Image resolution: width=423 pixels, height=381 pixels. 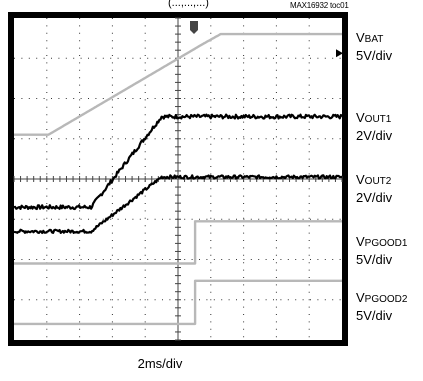 I want to click on level-marker, so click(x=339, y=53).